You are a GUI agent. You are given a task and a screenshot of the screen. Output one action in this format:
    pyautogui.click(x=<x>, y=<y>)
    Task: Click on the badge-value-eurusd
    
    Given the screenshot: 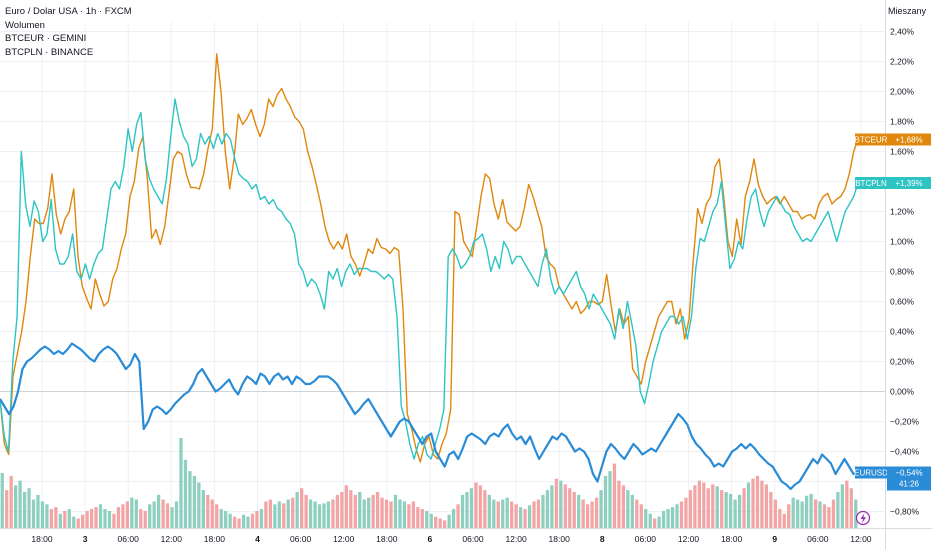 What is the action you would take?
    pyautogui.click(x=909, y=478)
    